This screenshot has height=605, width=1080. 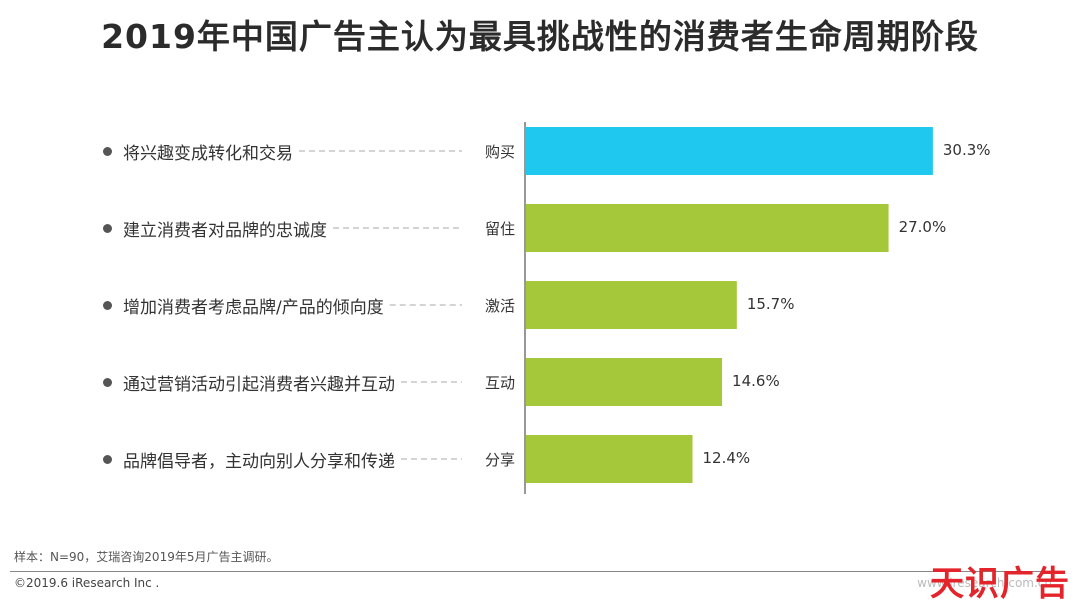 I want to click on value-label: 12.4%, so click(x=726, y=458).